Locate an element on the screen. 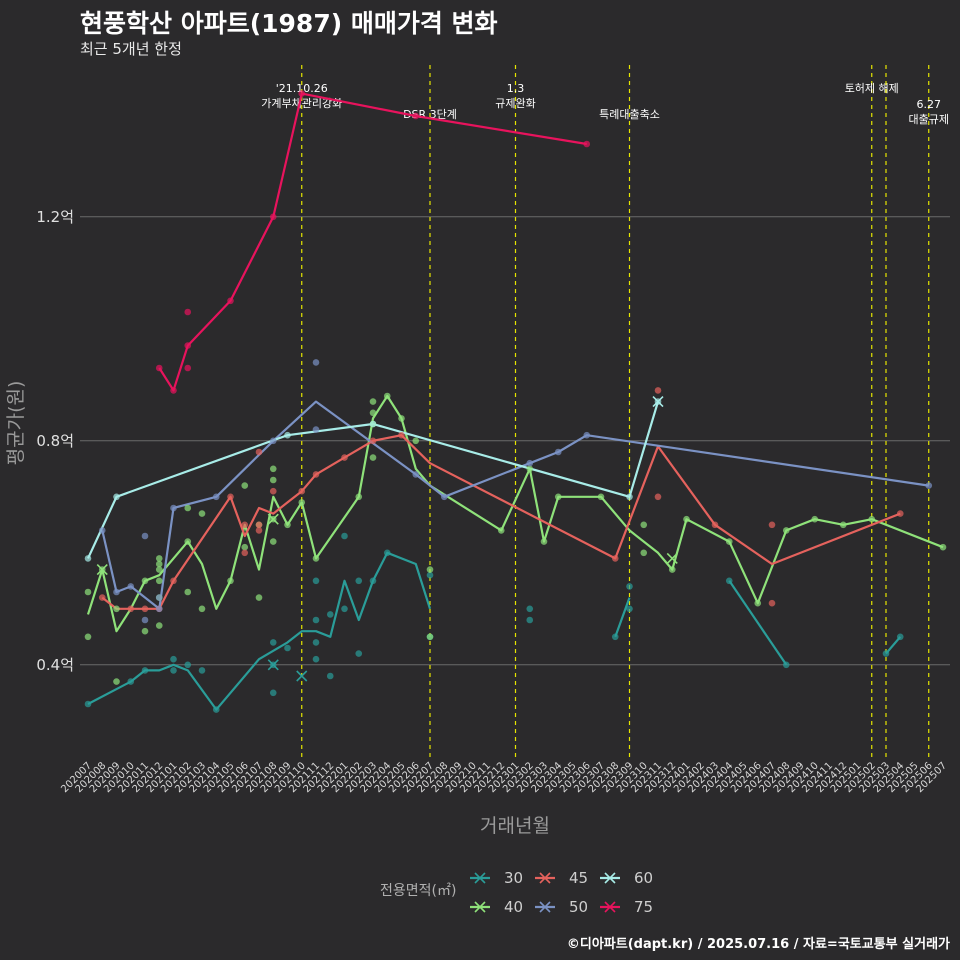  event-label: 대출규제 is located at coordinates (929, 119).